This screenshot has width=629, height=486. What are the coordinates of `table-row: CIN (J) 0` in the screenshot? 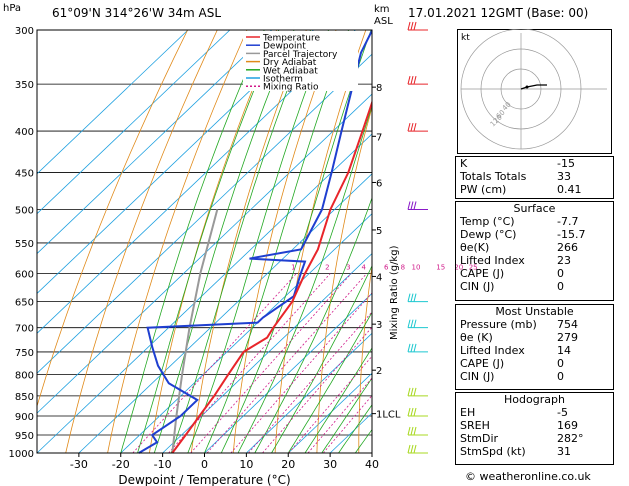 It's located at (534, 286).